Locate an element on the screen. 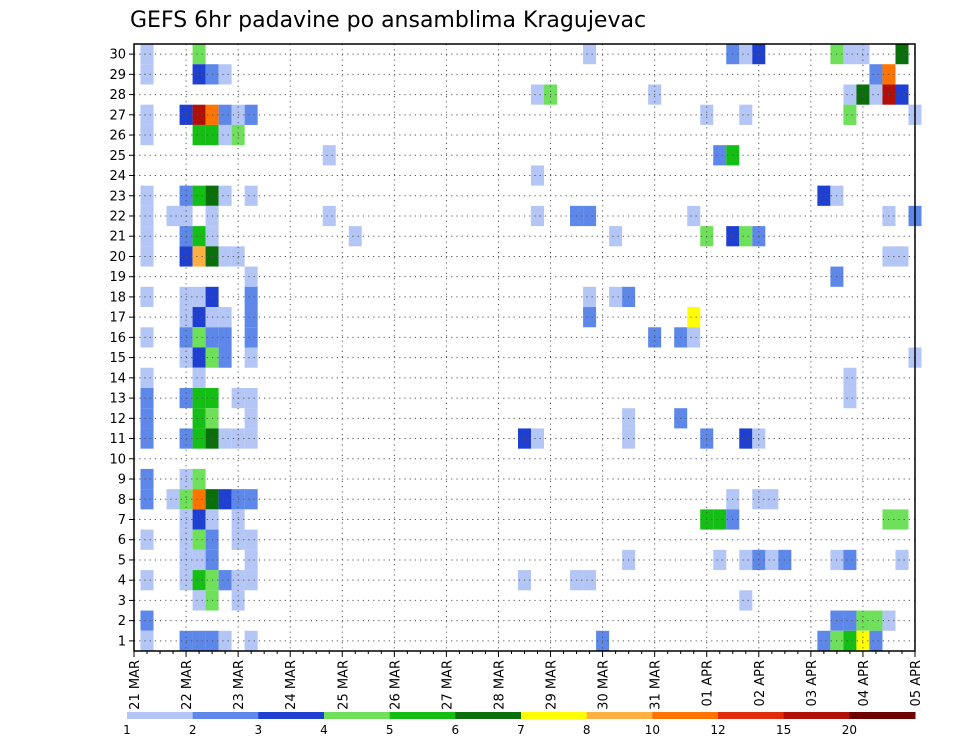 This screenshot has height=742, width=960. y-tick-label: 26 is located at coordinates (117, 136).